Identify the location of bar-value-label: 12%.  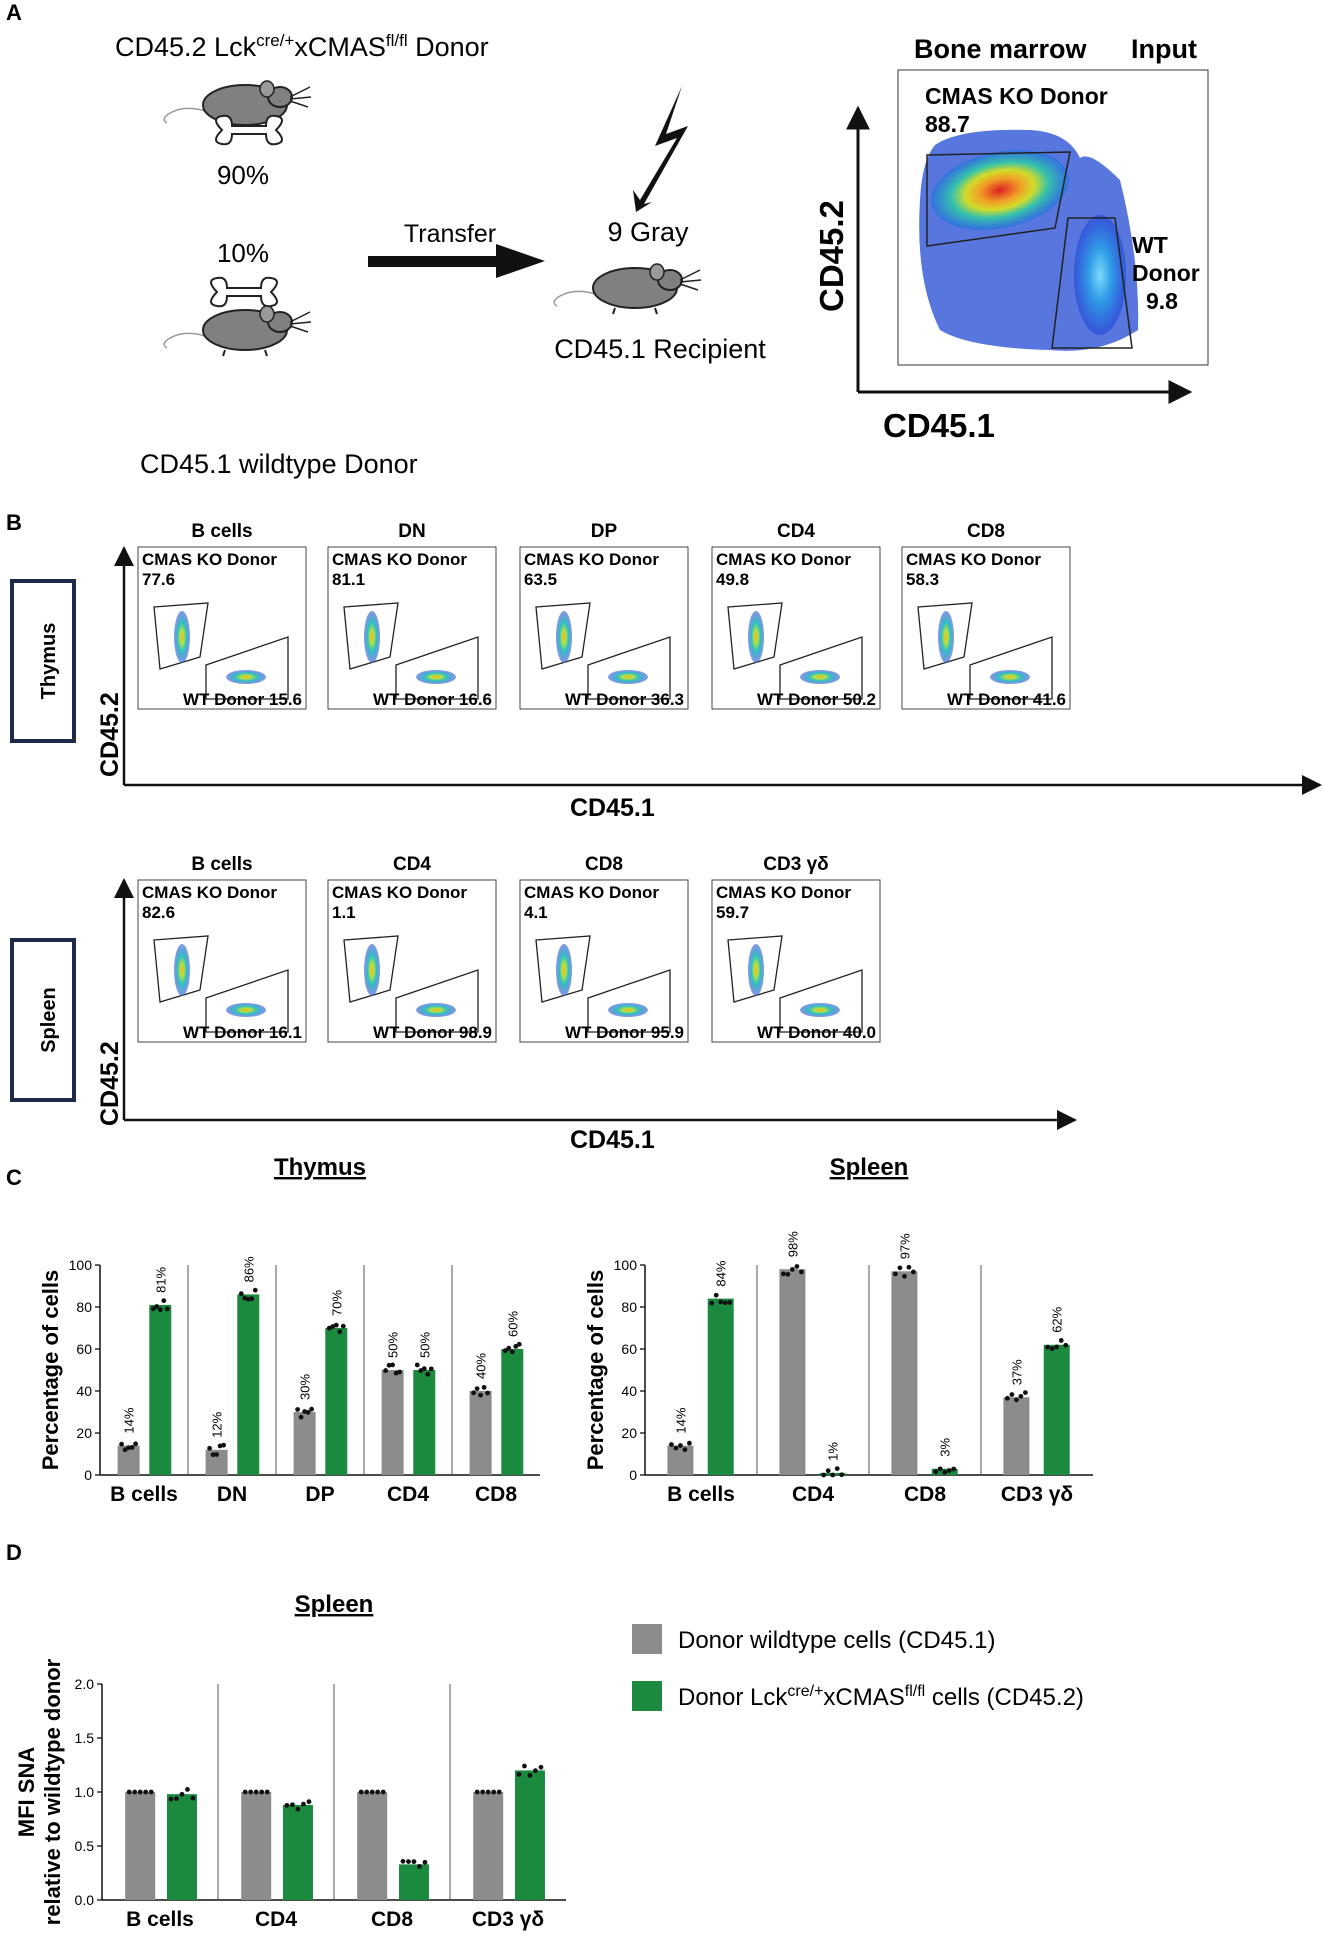
(217, 1424).